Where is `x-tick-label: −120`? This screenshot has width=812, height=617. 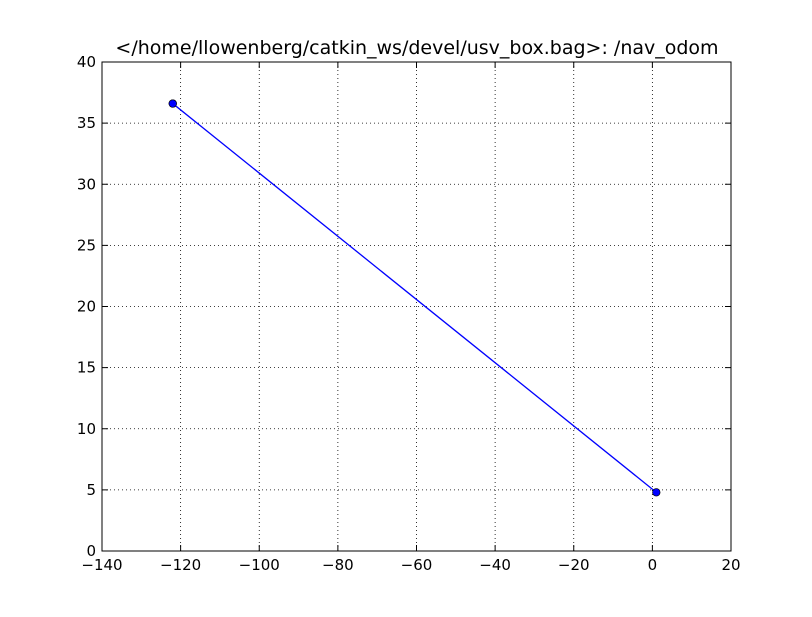
x-tick-label: −120 is located at coordinates (180, 565).